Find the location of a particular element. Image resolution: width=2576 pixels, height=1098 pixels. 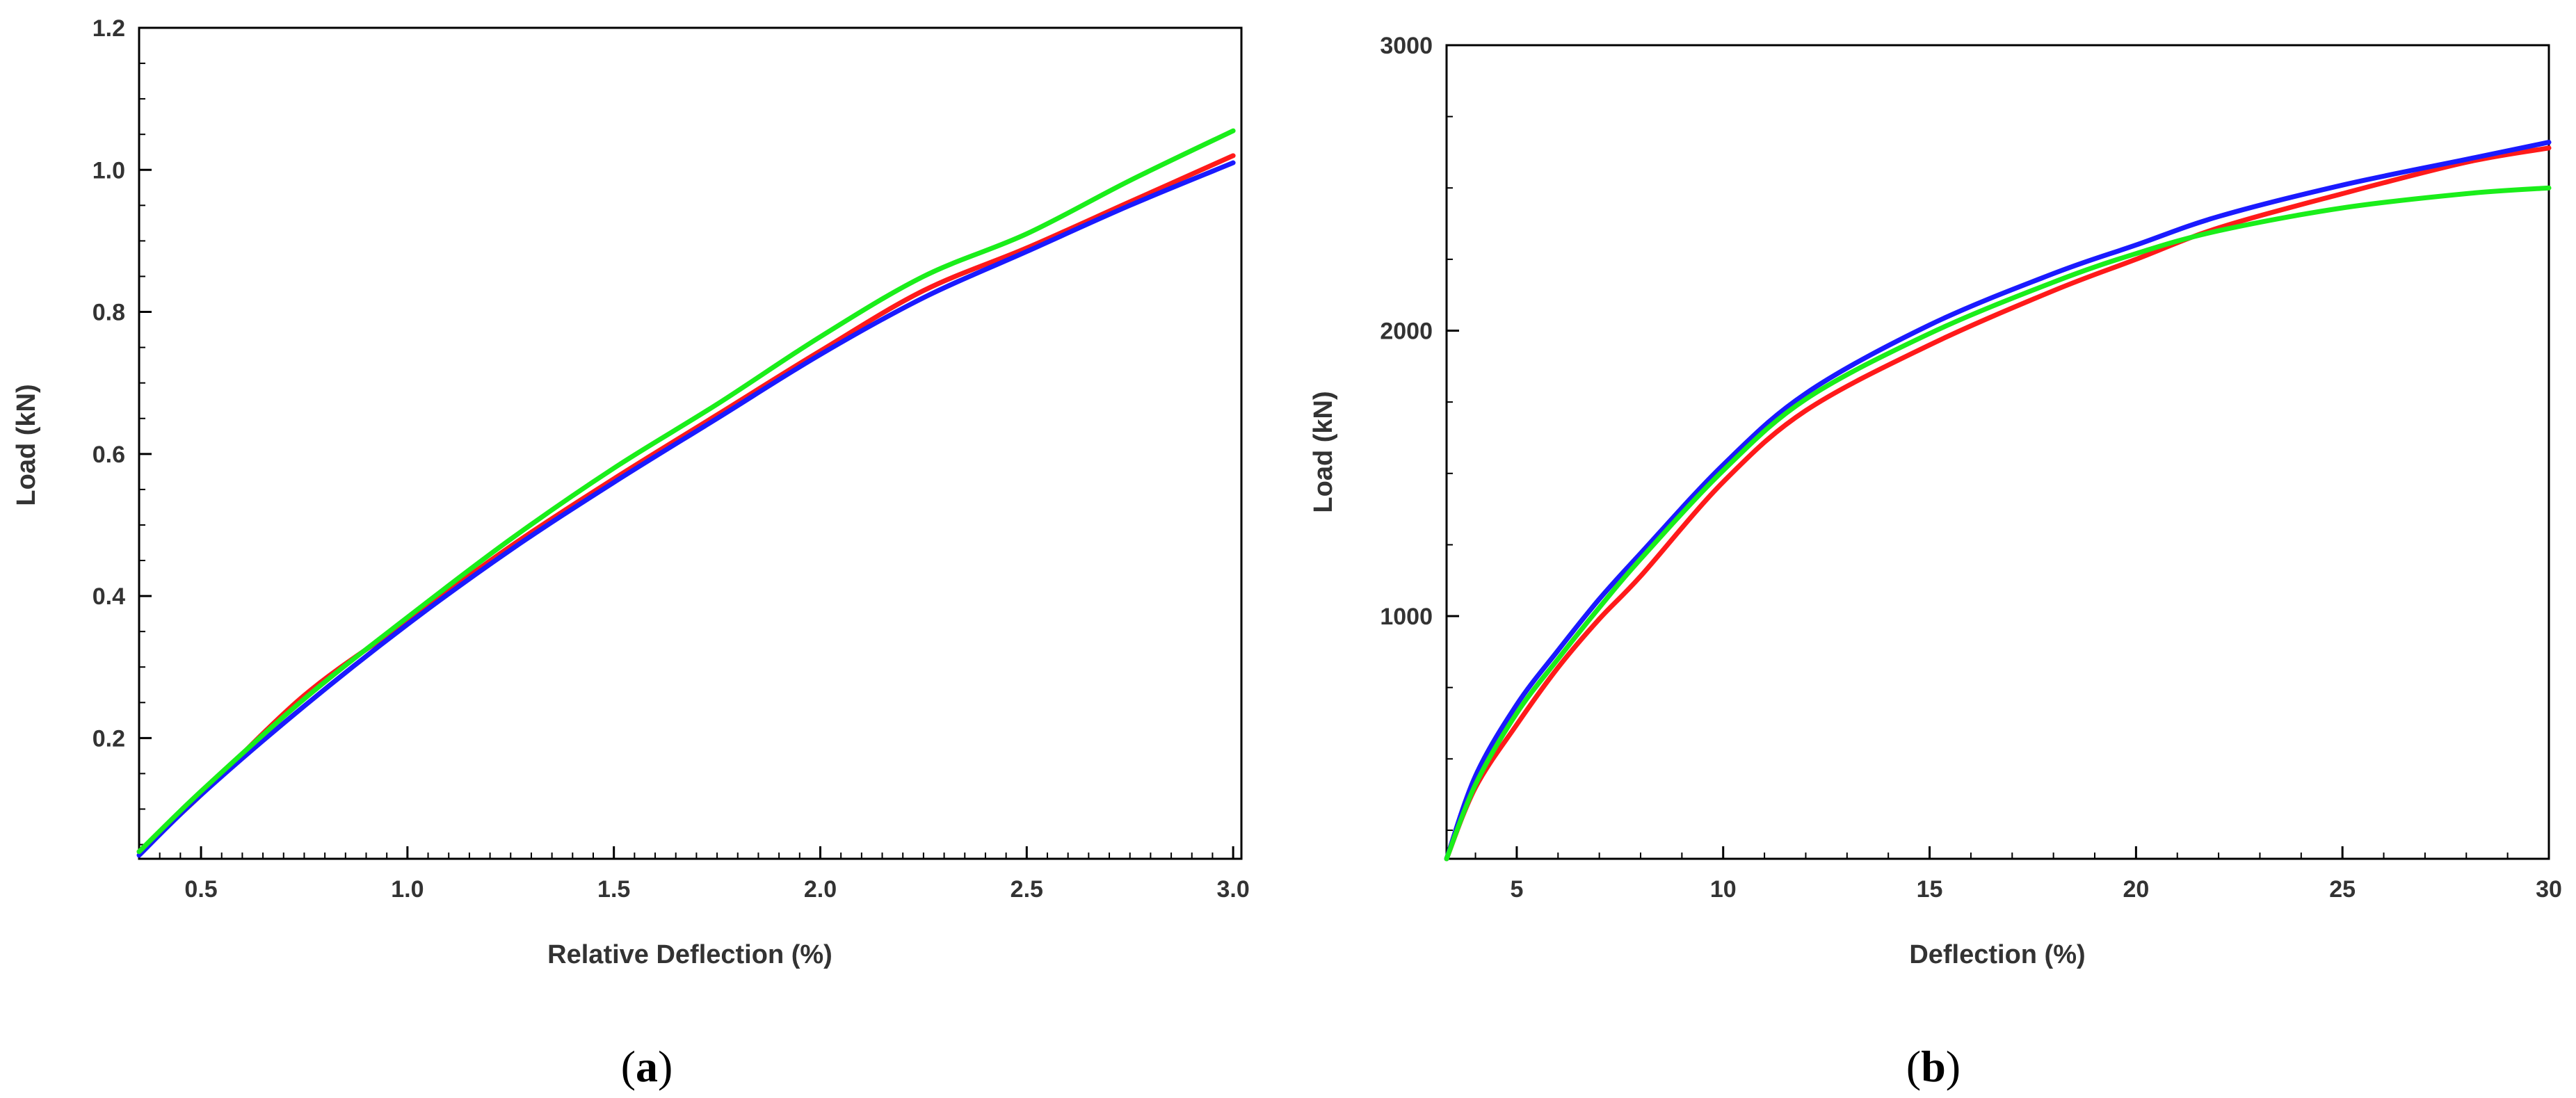

x-tick-label: 2.0 is located at coordinates (820, 889).